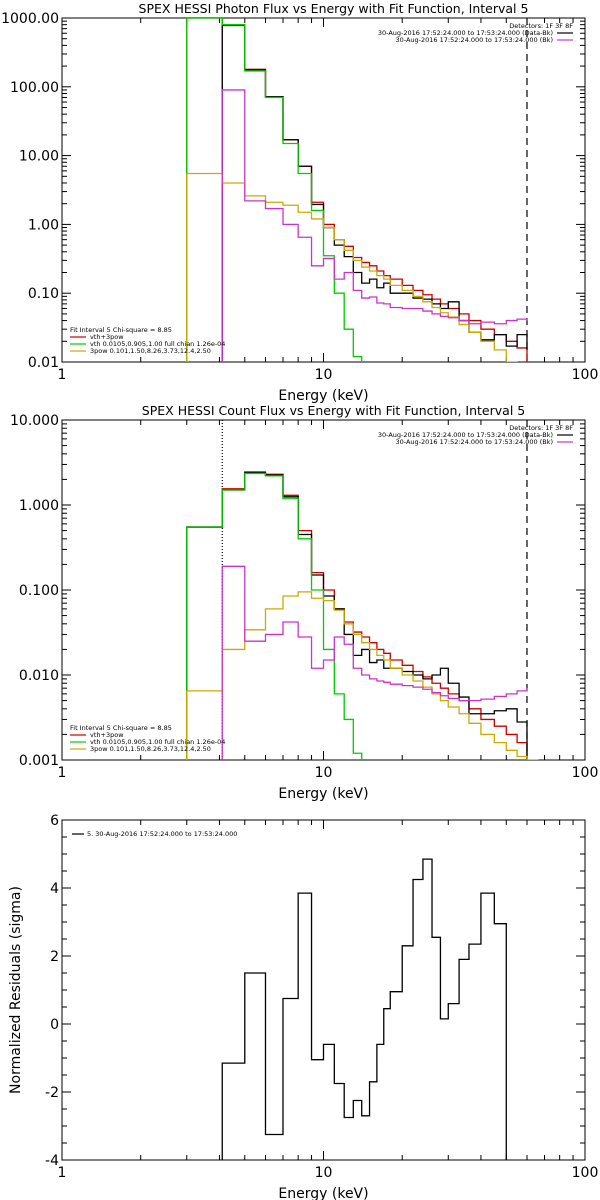 This screenshot has height=1200, width=600. Describe the element at coordinates (52, 1161) in the screenshot. I see `y-tick-label: -4` at that location.